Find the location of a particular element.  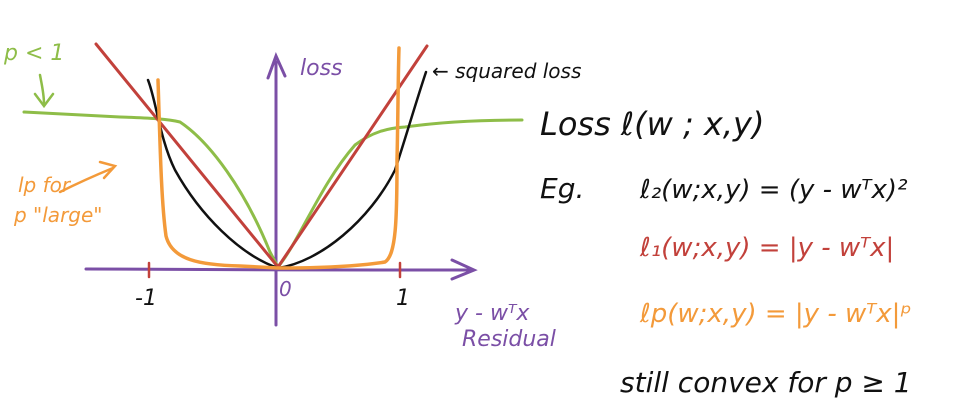

l1-equation: ℓ₁(w;x,y) = |y - wᵀx| is located at coordinates (766, 248).